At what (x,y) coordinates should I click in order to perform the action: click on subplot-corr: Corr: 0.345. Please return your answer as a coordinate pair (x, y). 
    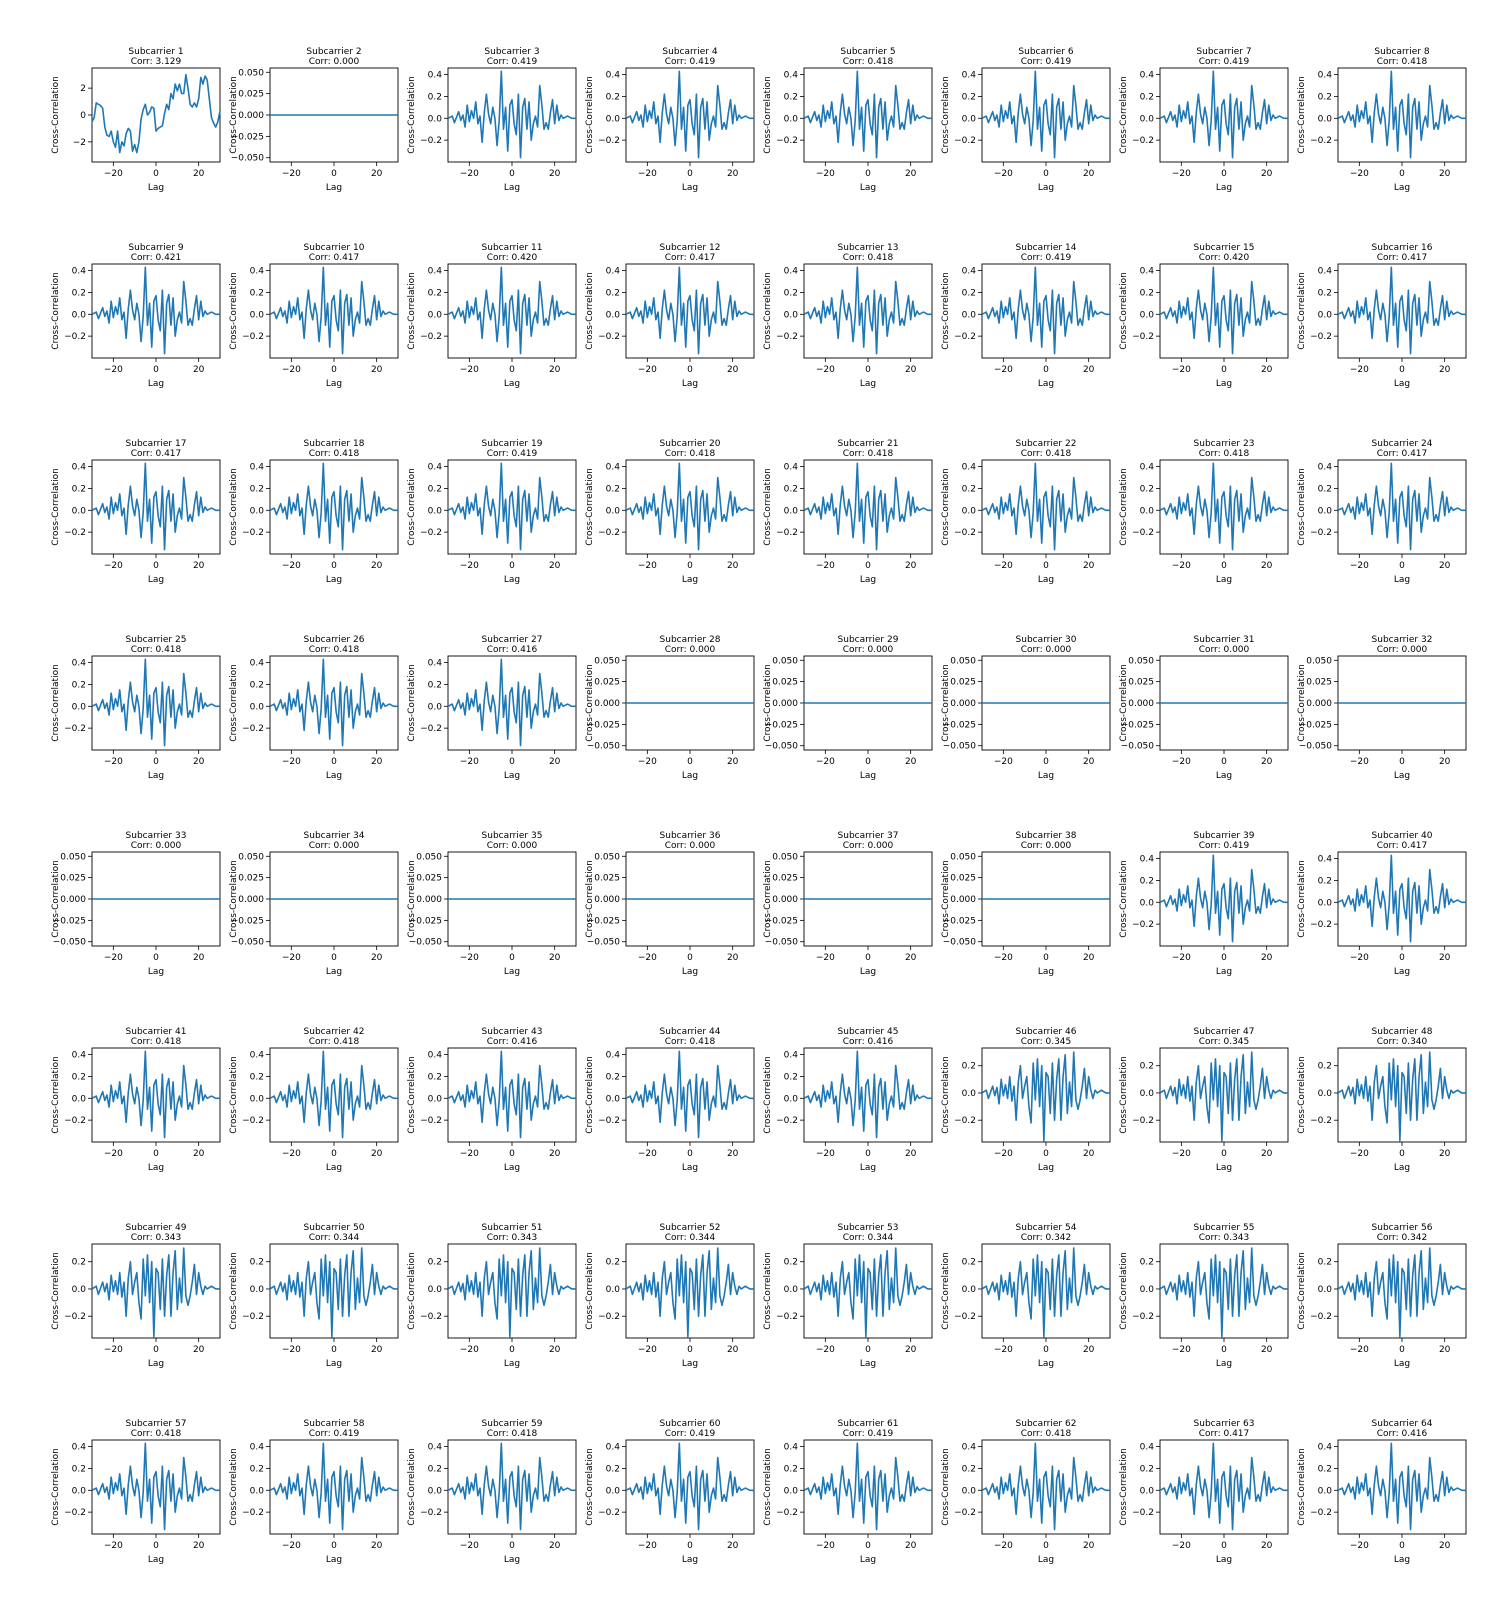
    Looking at the image, I should click on (1046, 1042).